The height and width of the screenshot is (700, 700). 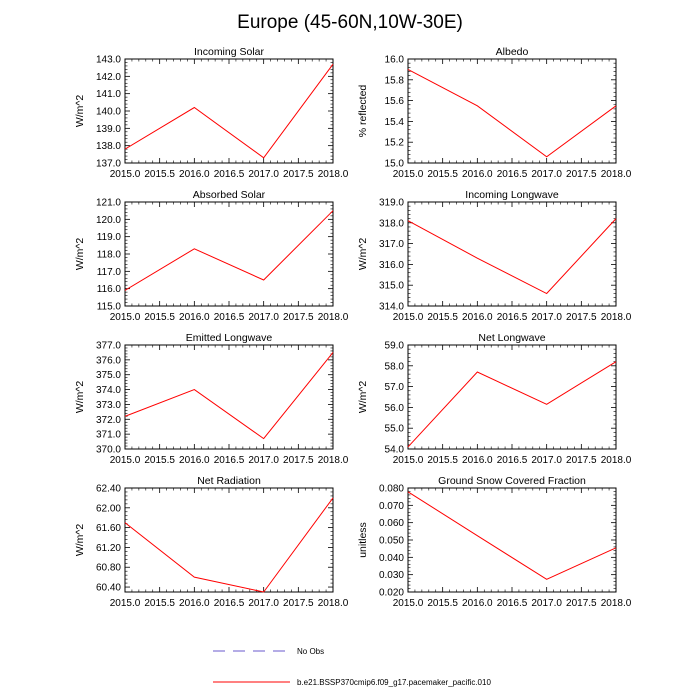 What do you see at coordinates (395, 101) in the screenshot?
I see `y-tick-label: 15.6` at bounding box center [395, 101].